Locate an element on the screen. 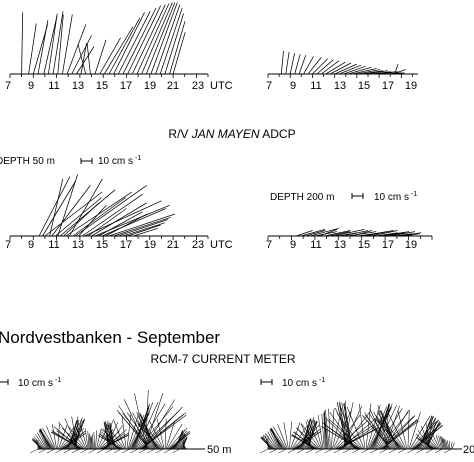  axis-tick-label-19: 19 is located at coordinates (150, 86).